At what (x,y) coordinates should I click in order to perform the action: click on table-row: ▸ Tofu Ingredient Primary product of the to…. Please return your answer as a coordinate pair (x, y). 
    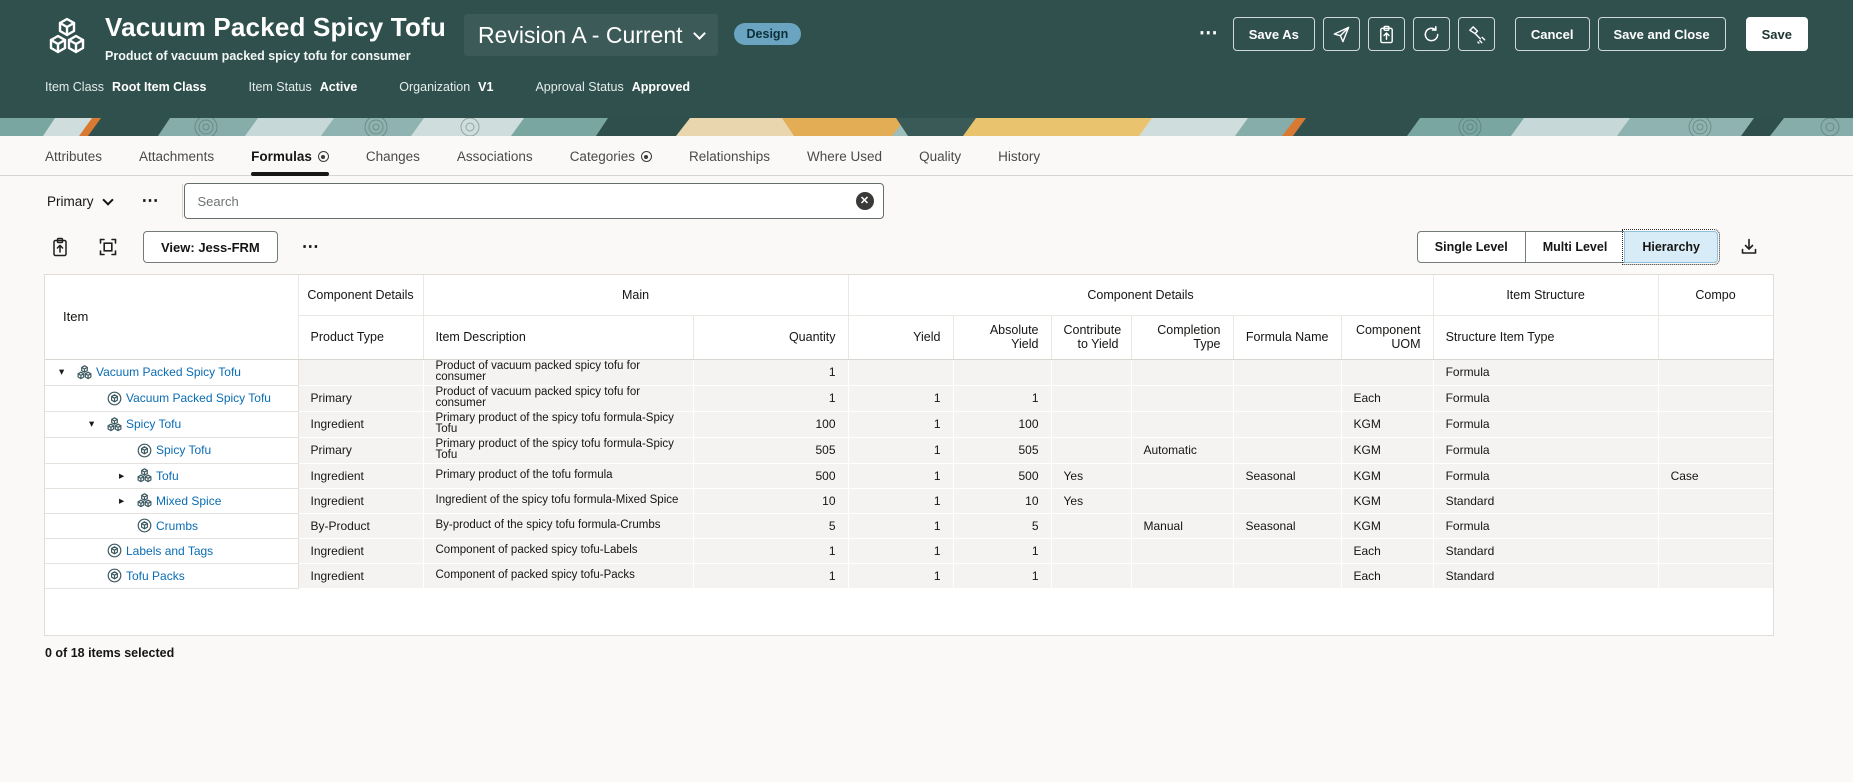
    Looking at the image, I should click on (909, 476).